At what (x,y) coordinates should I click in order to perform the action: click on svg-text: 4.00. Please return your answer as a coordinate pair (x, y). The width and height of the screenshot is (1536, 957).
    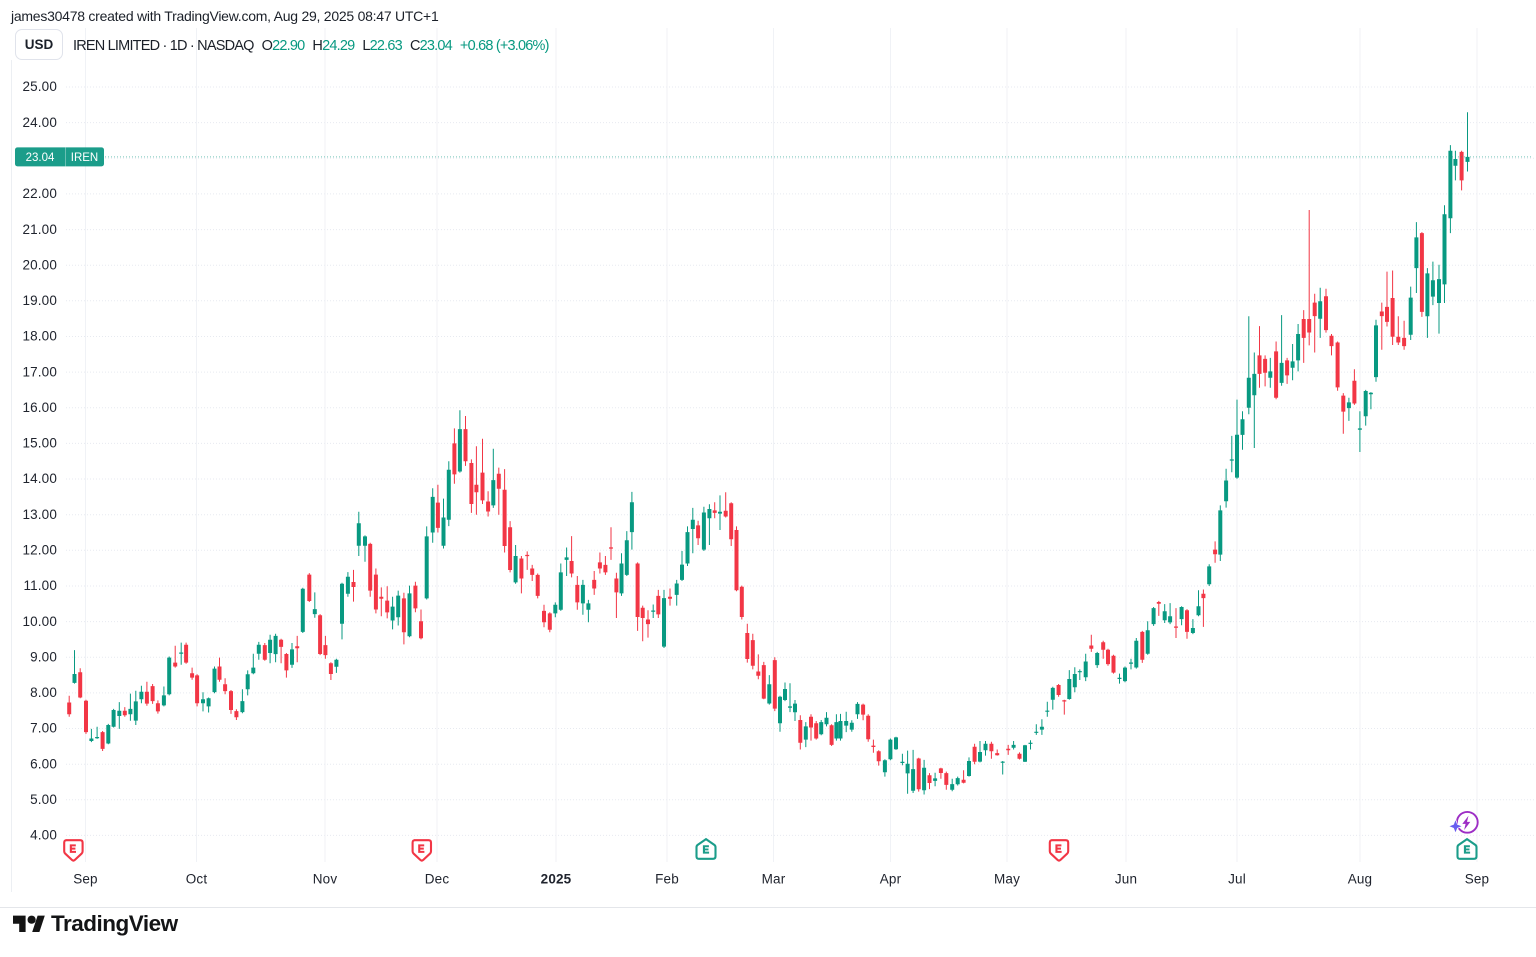
    Looking at the image, I should click on (43, 835).